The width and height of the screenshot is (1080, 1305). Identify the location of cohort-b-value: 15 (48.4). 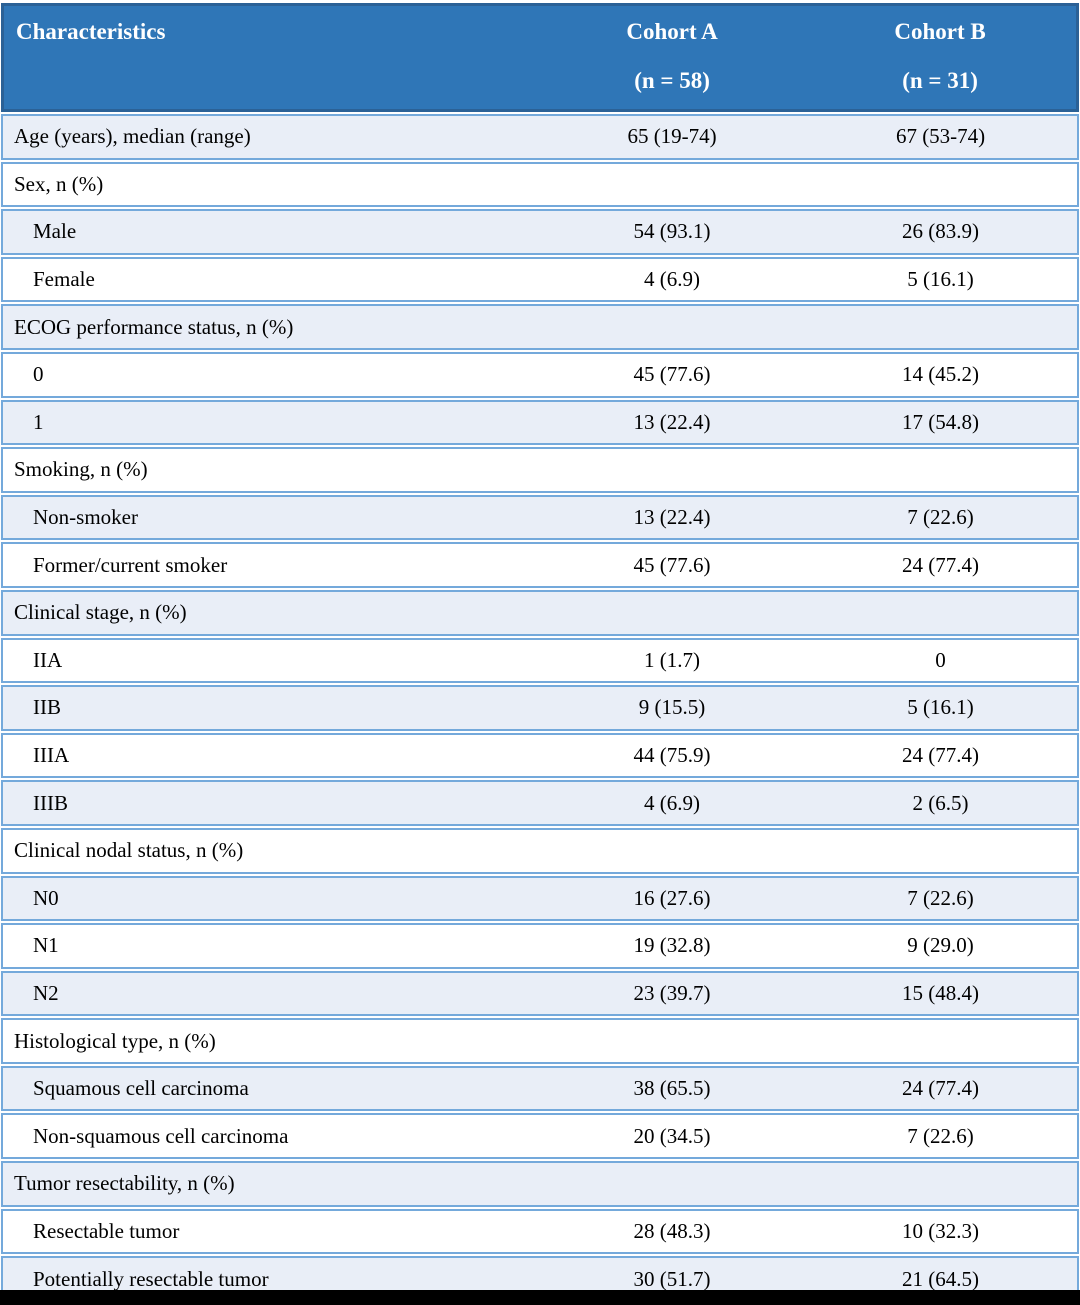
(941, 993).